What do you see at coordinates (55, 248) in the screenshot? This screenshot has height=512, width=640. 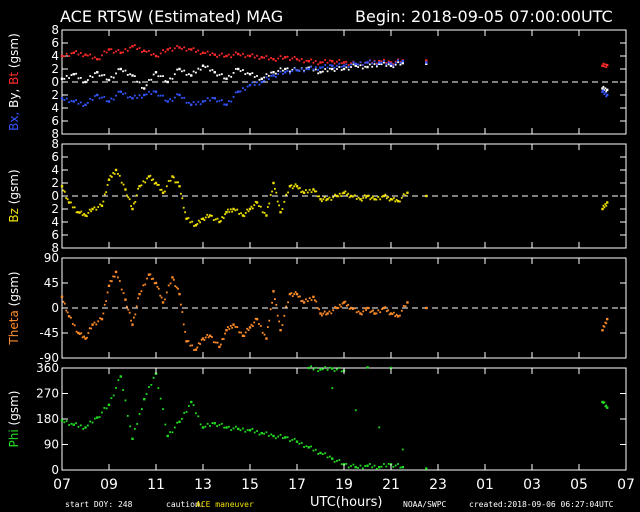 I see `y-tick-label: 8` at bounding box center [55, 248].